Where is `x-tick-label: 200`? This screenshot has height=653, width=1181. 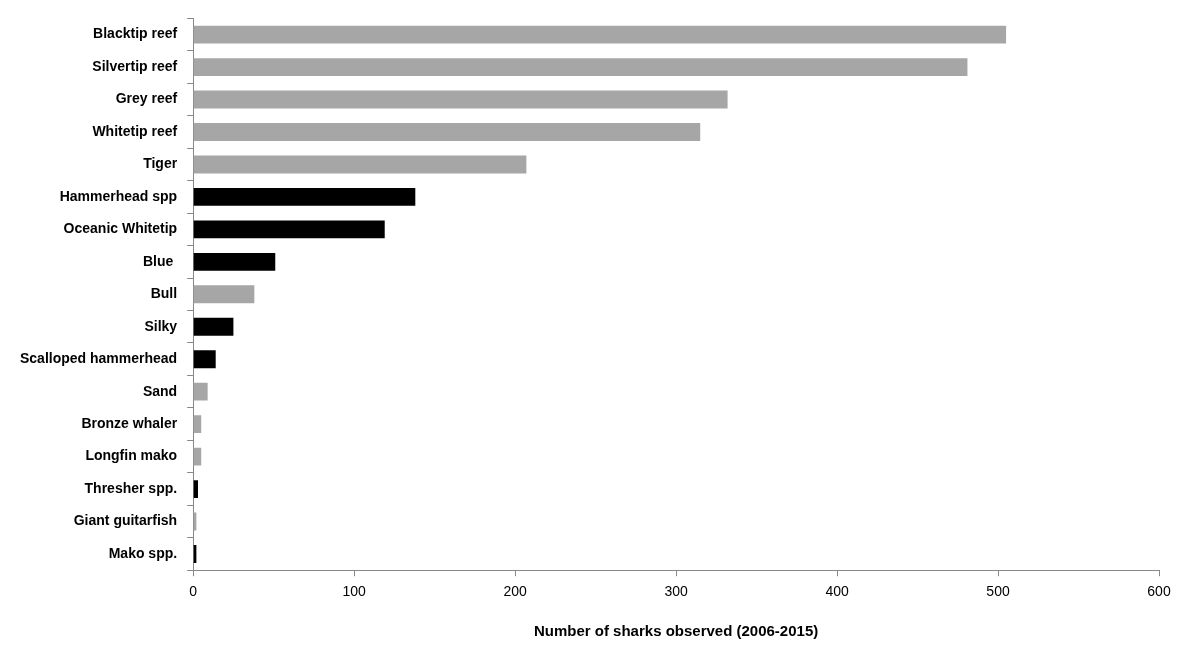 x-tick-label: 200 is located at coordinates (515, 591).